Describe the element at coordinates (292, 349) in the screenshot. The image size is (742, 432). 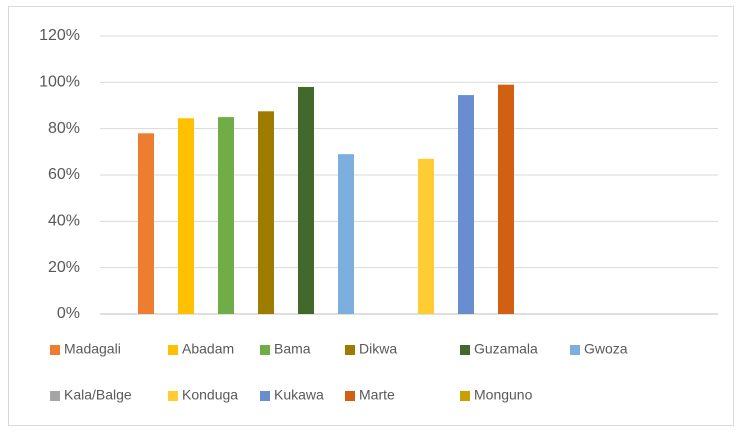
I see `legend-label: Bama` at that location.